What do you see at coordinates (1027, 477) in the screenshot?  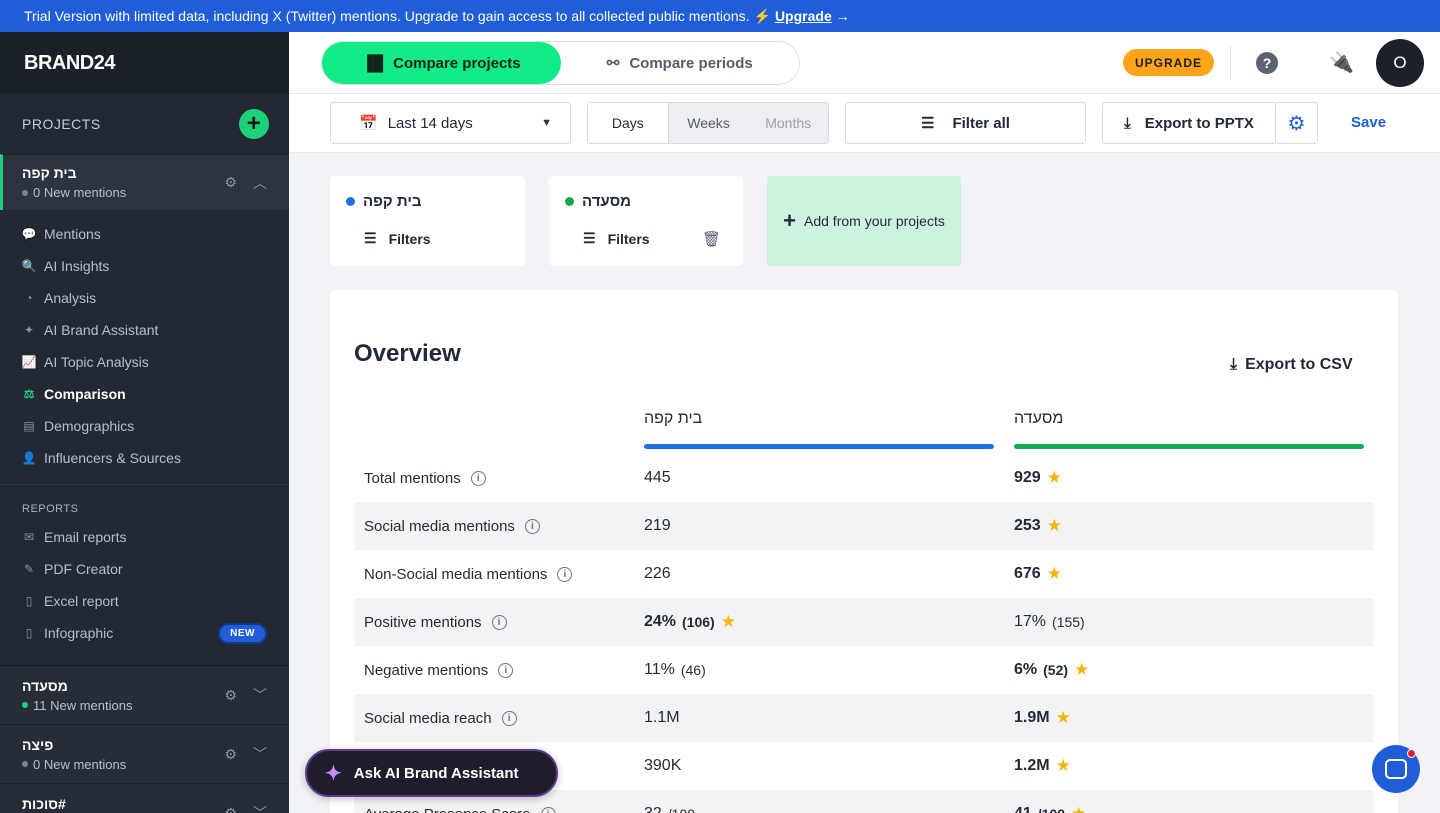 I see `metric-value: 929` at bounding box center [1027, 477].